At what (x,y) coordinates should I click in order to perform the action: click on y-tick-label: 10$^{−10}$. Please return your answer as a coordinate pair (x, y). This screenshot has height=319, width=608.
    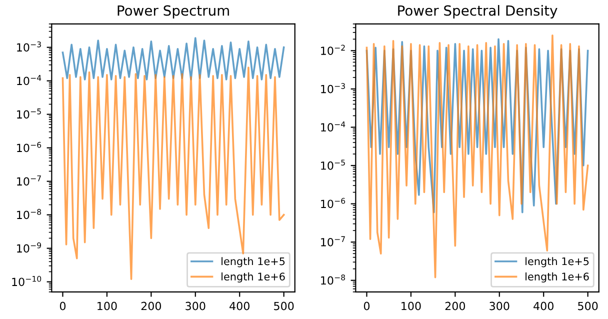
    Looking at the image, I should click on (27, 281).